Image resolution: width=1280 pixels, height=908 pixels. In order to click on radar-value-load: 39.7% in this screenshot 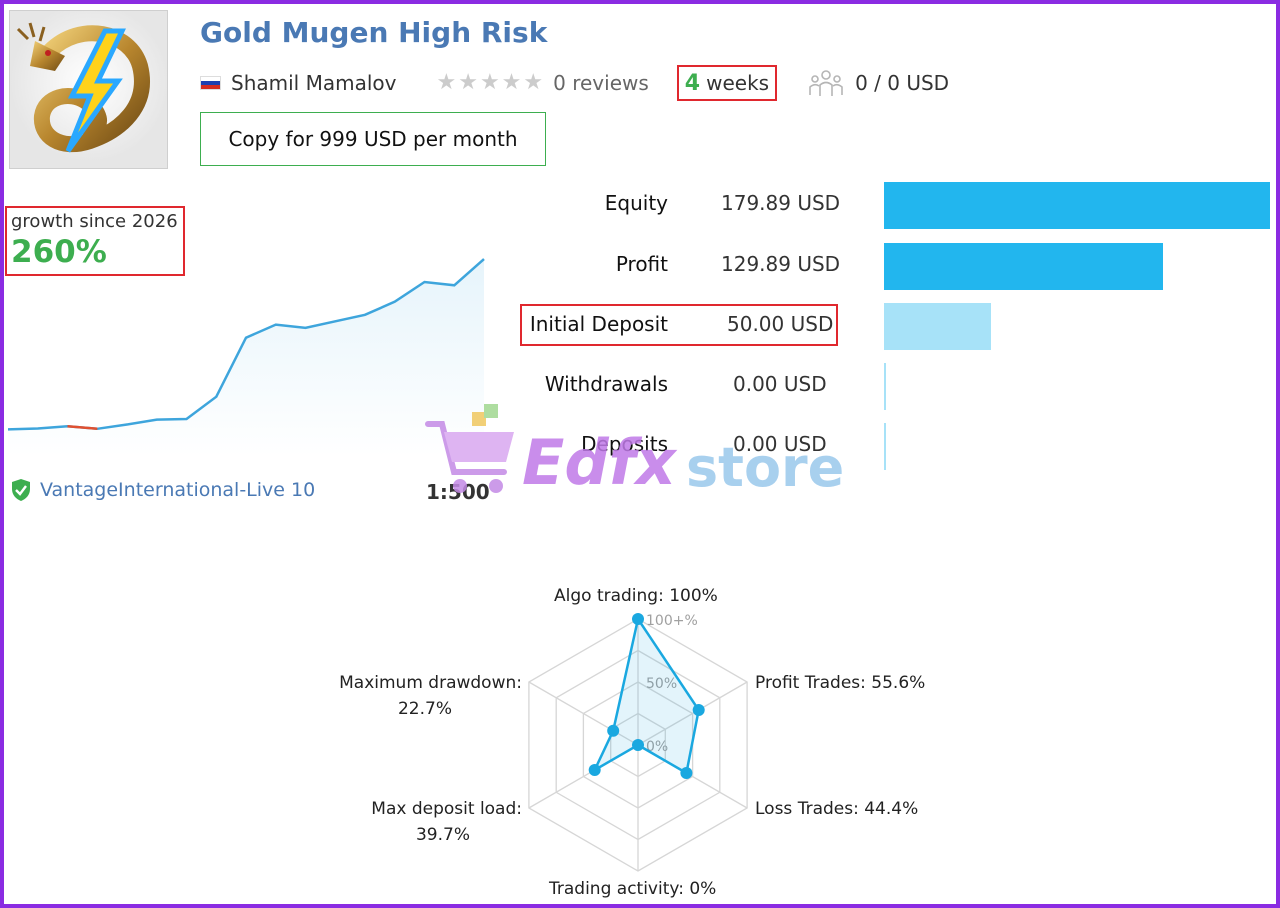, I will do `click(442, 835)`.